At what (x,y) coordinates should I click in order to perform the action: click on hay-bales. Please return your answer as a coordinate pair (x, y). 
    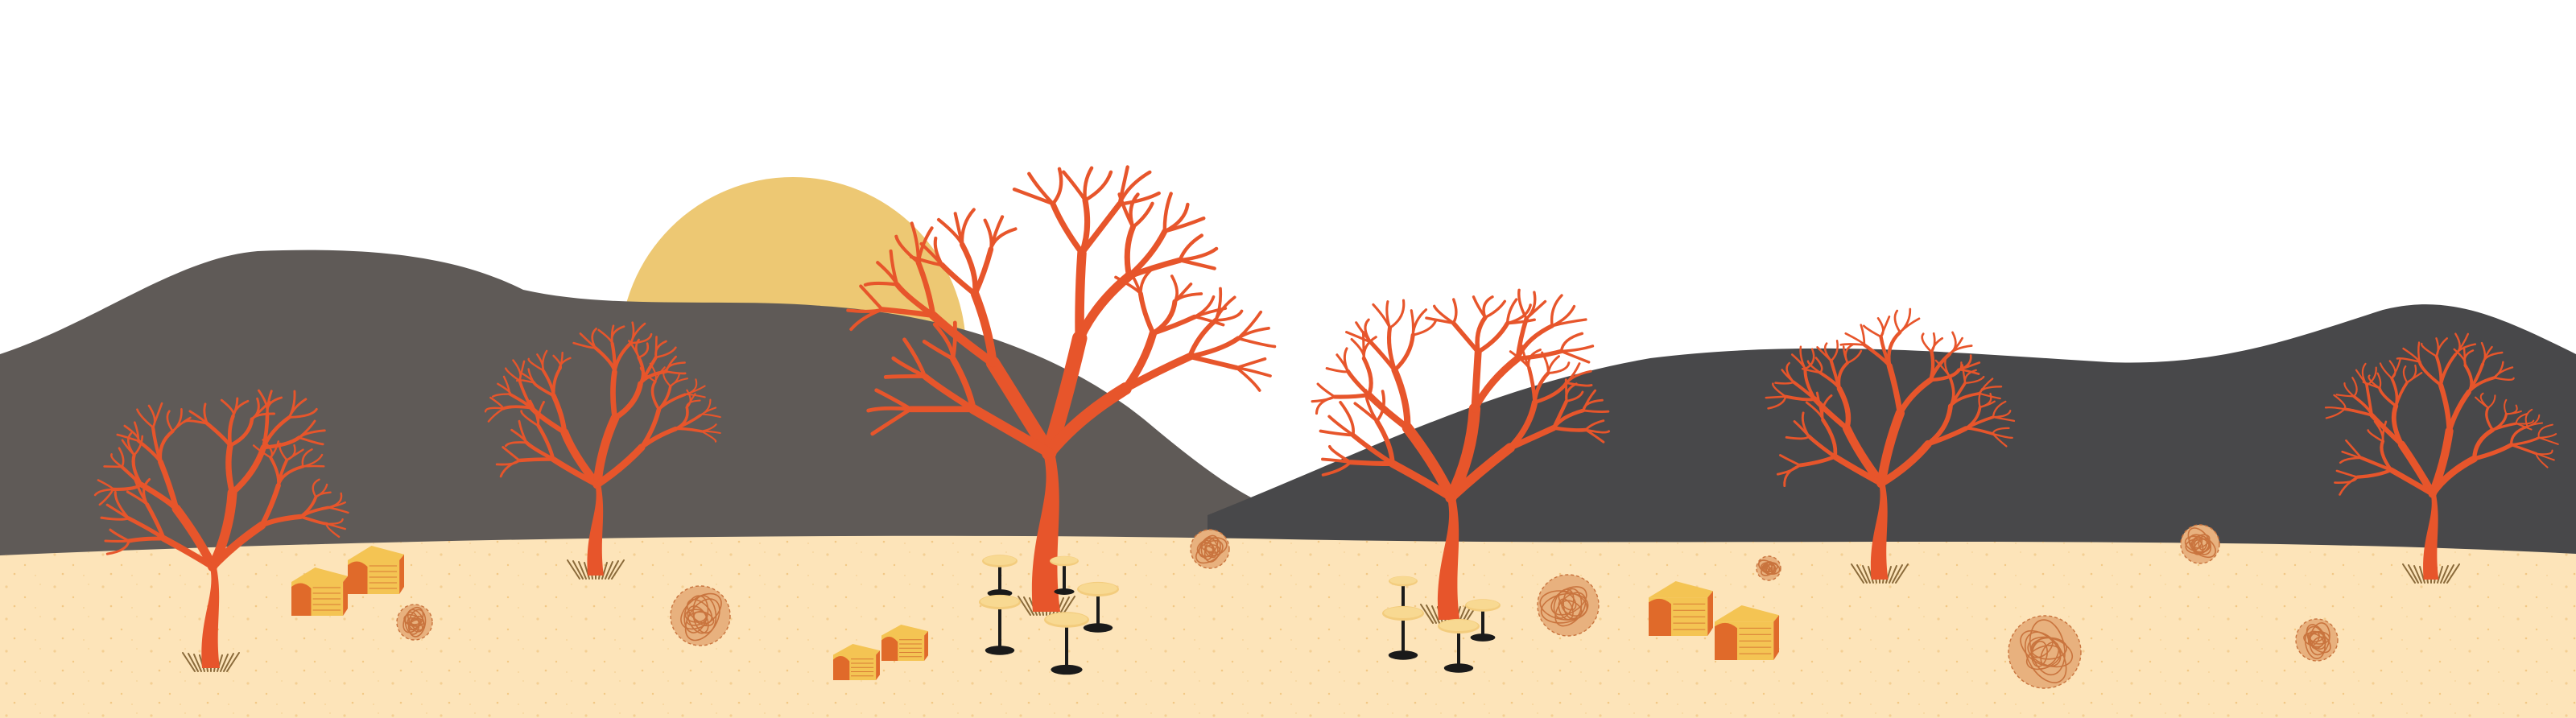
    Looking at the image, I should click on (1035, 613).